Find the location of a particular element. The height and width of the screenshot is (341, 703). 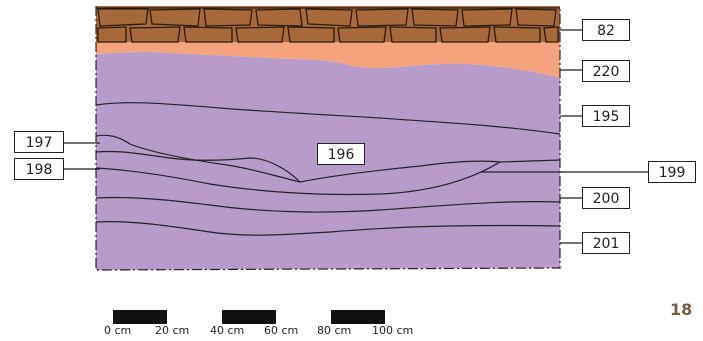

label-195: 195 is located at coordinates (606, 116).